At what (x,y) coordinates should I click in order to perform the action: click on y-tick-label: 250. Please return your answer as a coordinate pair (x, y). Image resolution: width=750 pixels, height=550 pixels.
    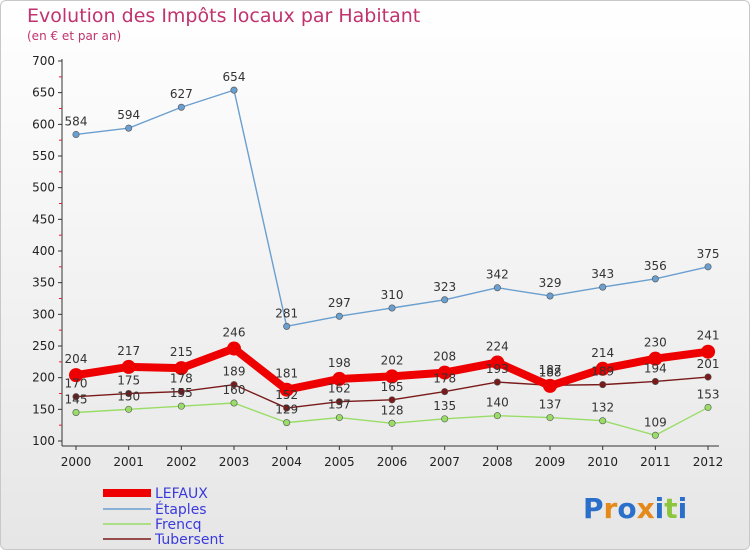
    Looking at the image, I should click on (43, 346).